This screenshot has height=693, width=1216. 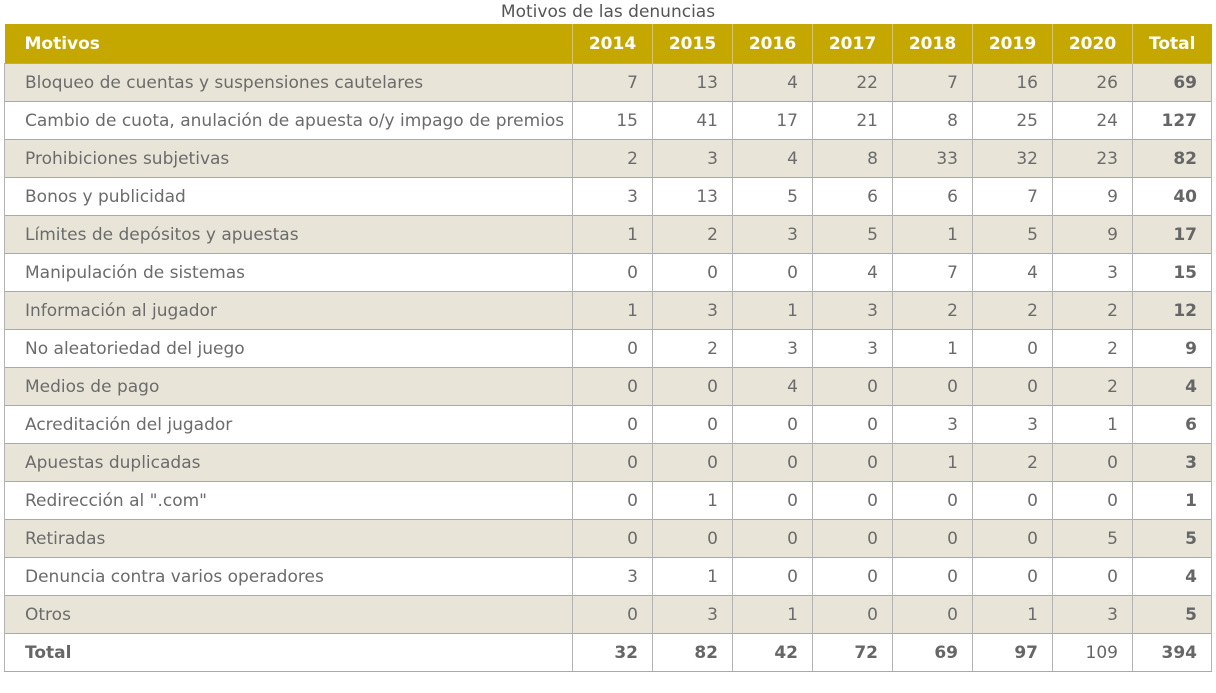 I want to click on table-caption: Motivos de las denuncias, so click(x=608, y=12).